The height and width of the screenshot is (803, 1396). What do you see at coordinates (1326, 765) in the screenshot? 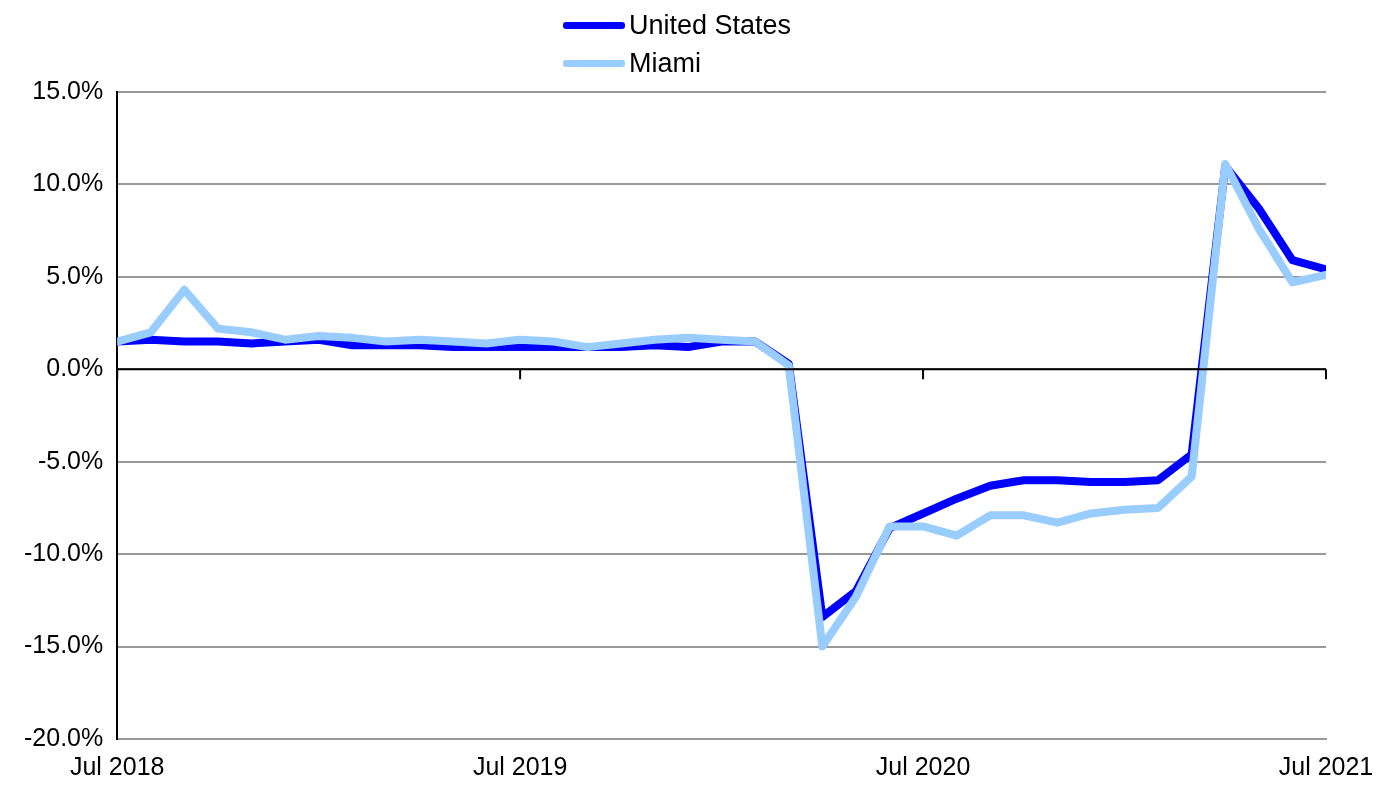
I see `x-tick-label: Jul 2021` at bounding box center [1326, 765].